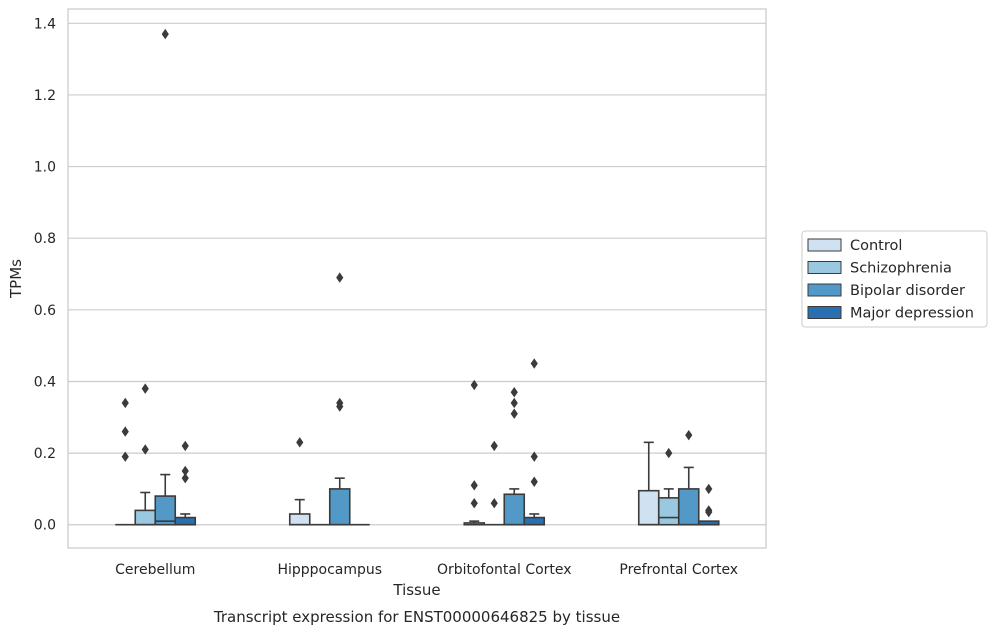  Describe the element at coordinates (876, 246) in the screenshot. I see `legend-label: Control` at that location.